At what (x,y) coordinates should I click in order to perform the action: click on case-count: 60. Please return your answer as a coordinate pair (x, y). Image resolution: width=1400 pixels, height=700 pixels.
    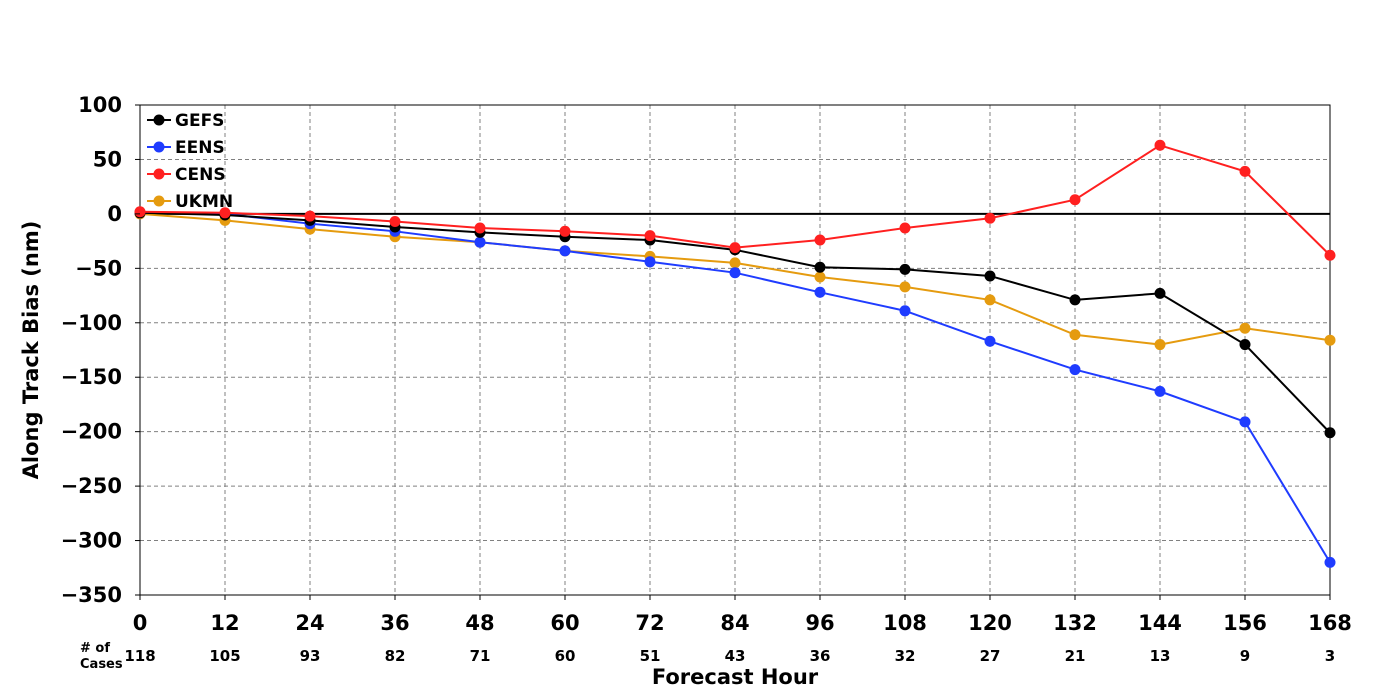
    Looking at the image, I should click on (565, 656).